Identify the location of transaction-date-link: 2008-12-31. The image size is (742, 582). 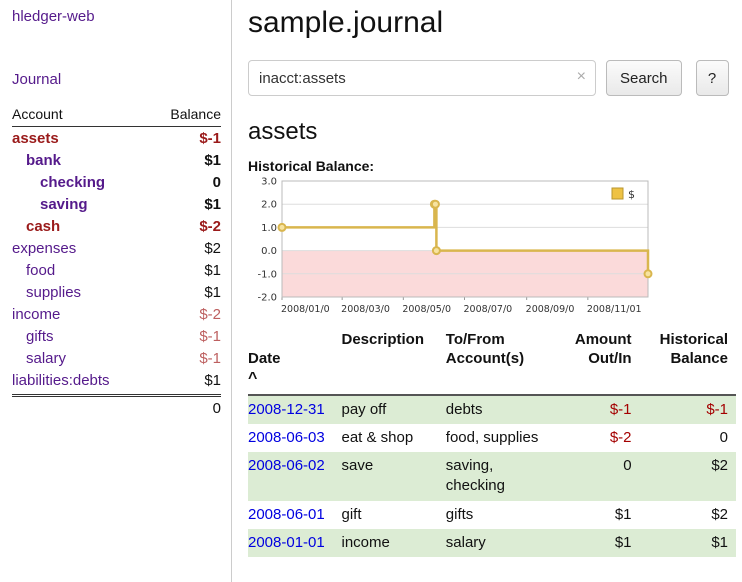
(286, 409).